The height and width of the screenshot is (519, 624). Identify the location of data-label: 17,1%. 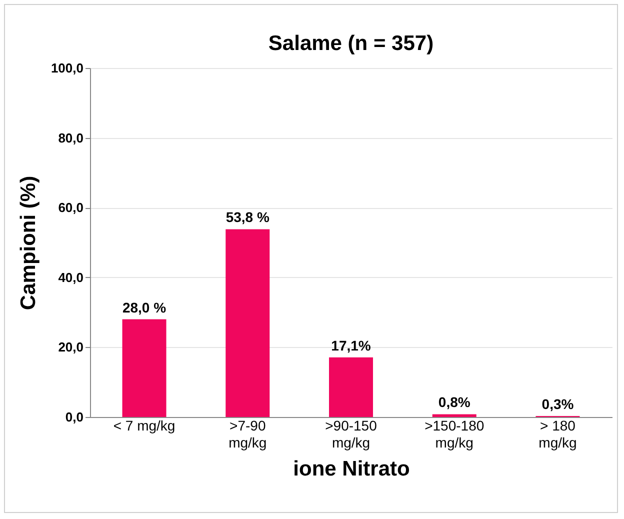
(351, 345).